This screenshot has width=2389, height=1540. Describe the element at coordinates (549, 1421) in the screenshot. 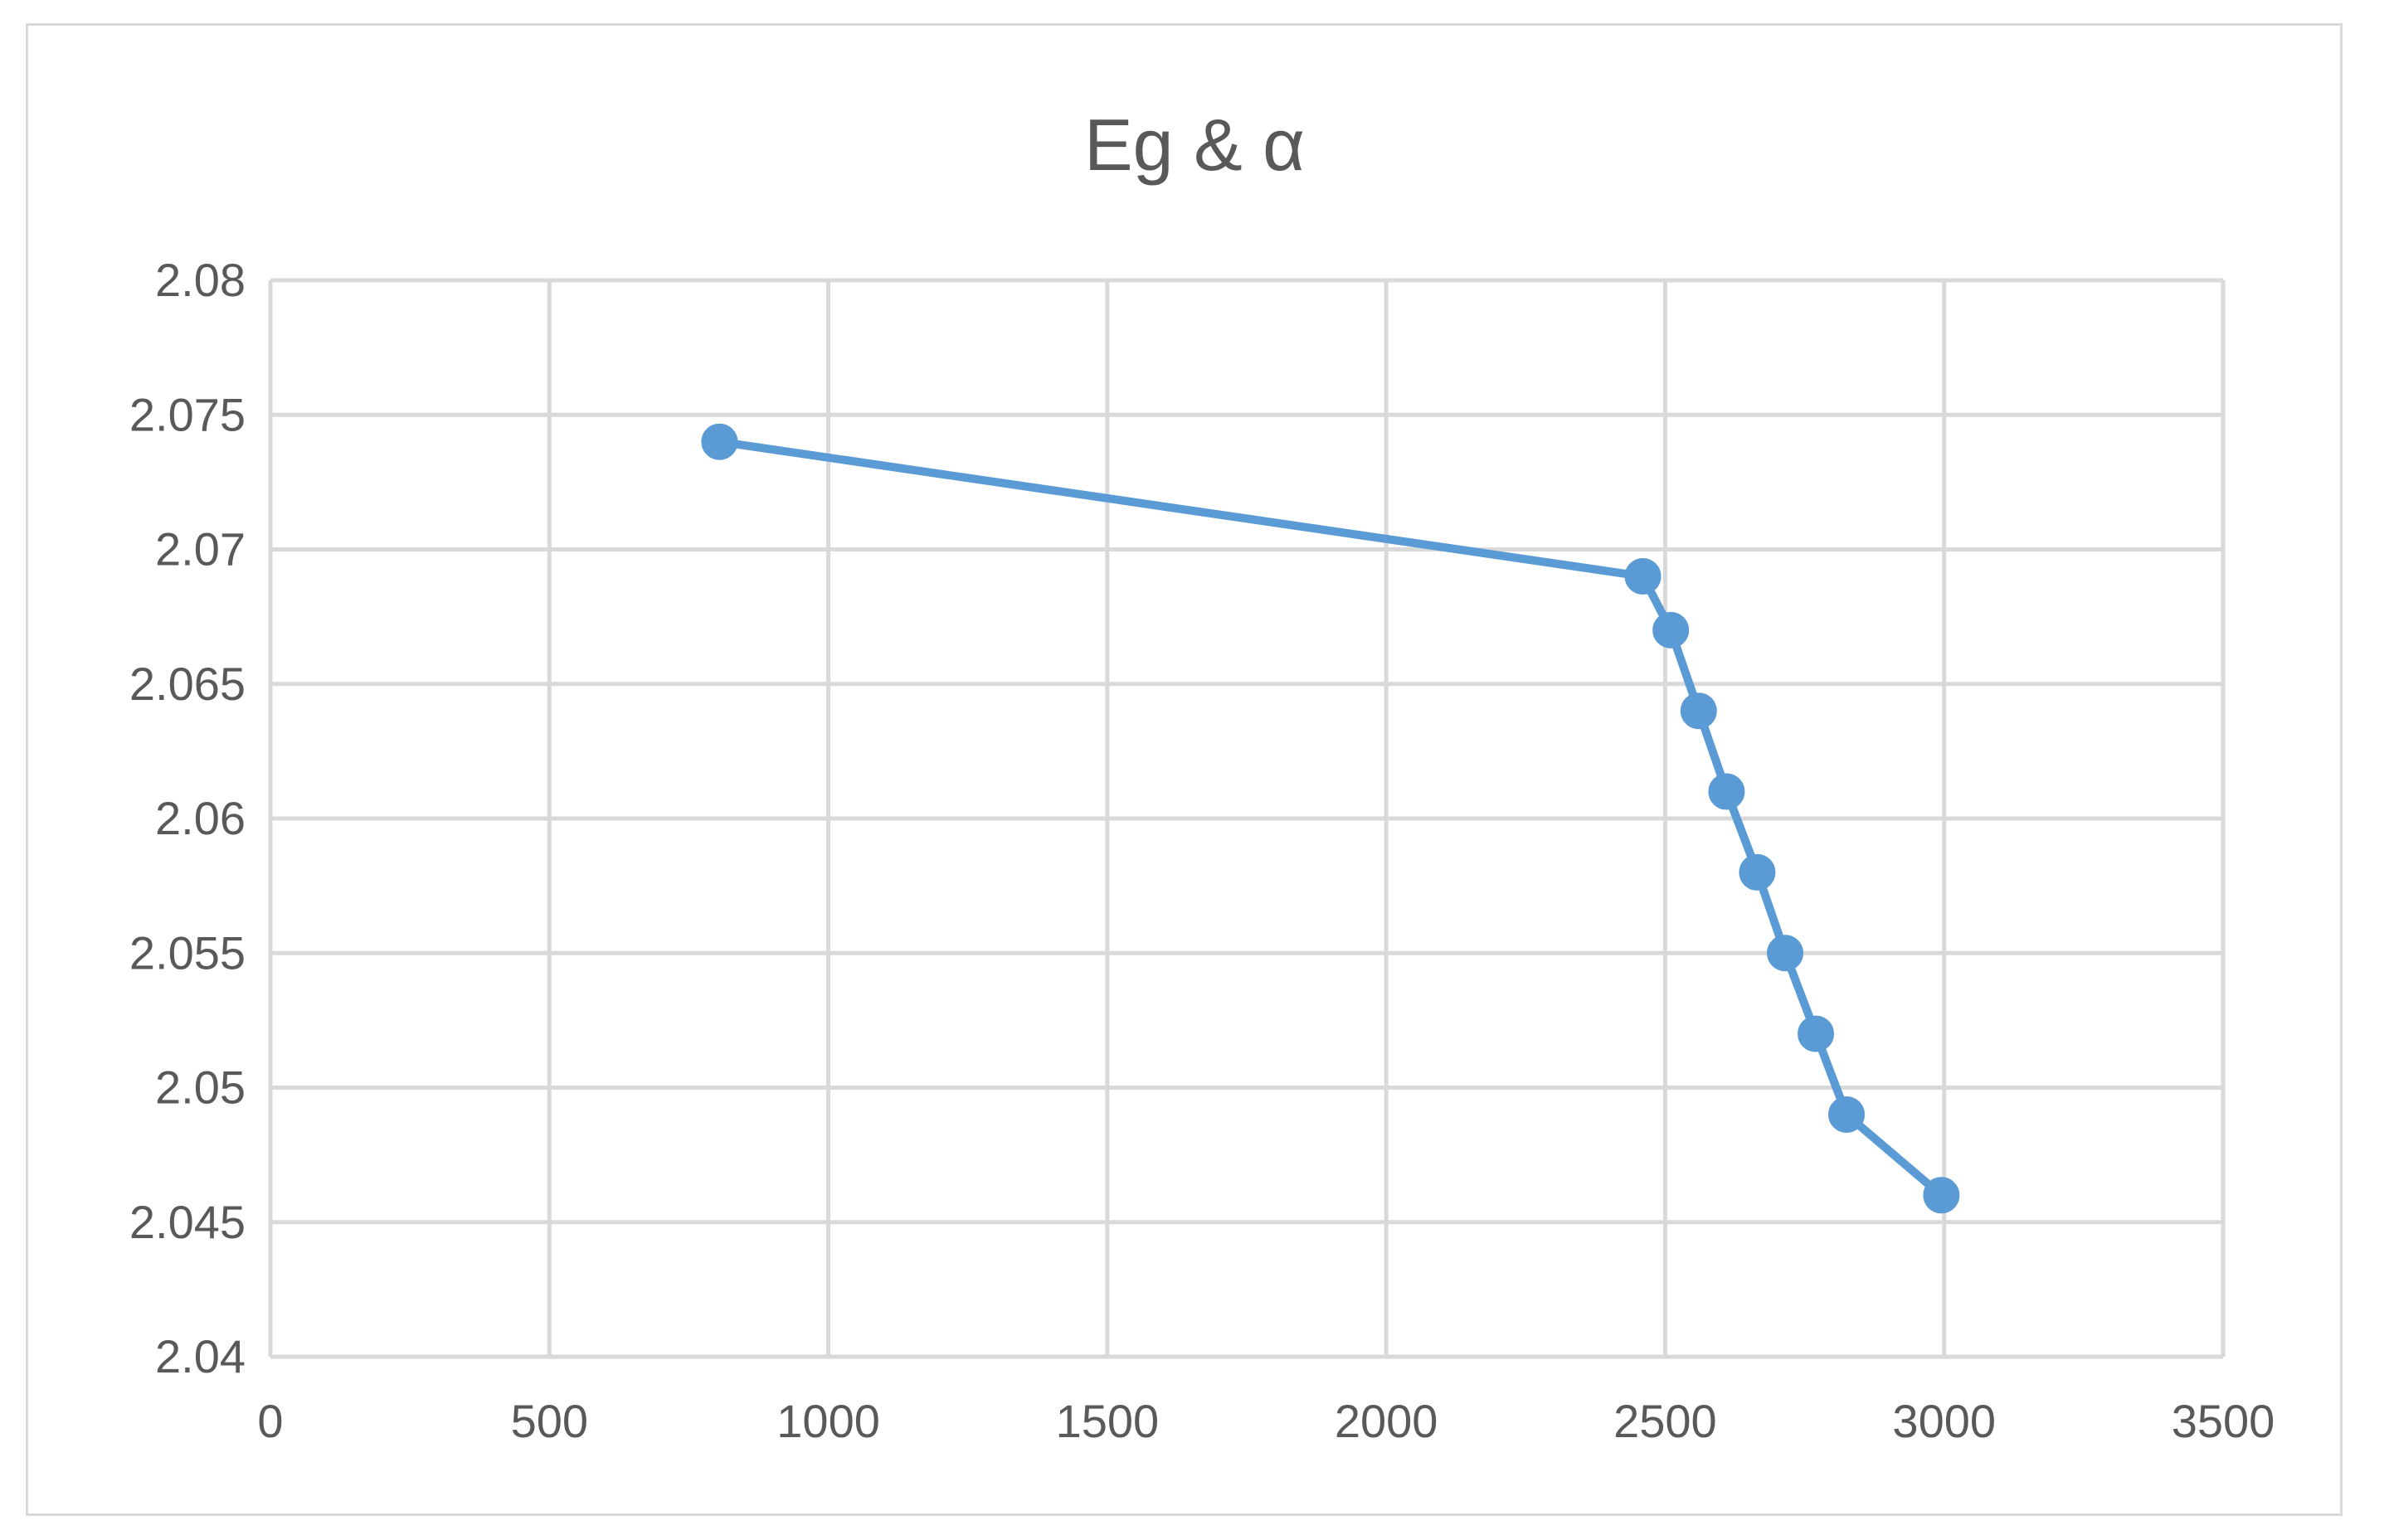

I see `x-tick-label: 500` at that location.